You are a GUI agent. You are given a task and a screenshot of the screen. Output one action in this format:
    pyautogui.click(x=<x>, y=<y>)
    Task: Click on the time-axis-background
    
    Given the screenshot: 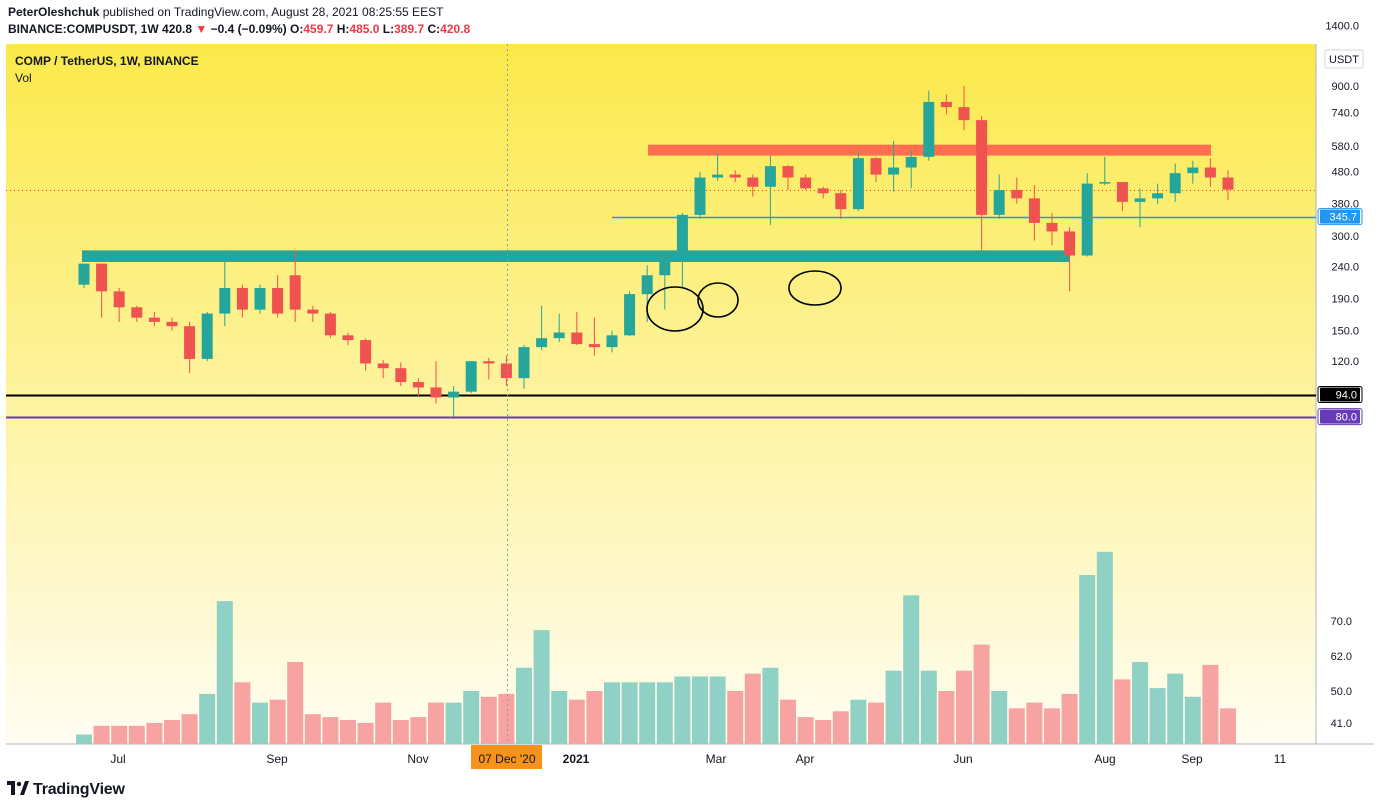 What is the action you would take?
    pyautogui.click(x=690, y=757)
    